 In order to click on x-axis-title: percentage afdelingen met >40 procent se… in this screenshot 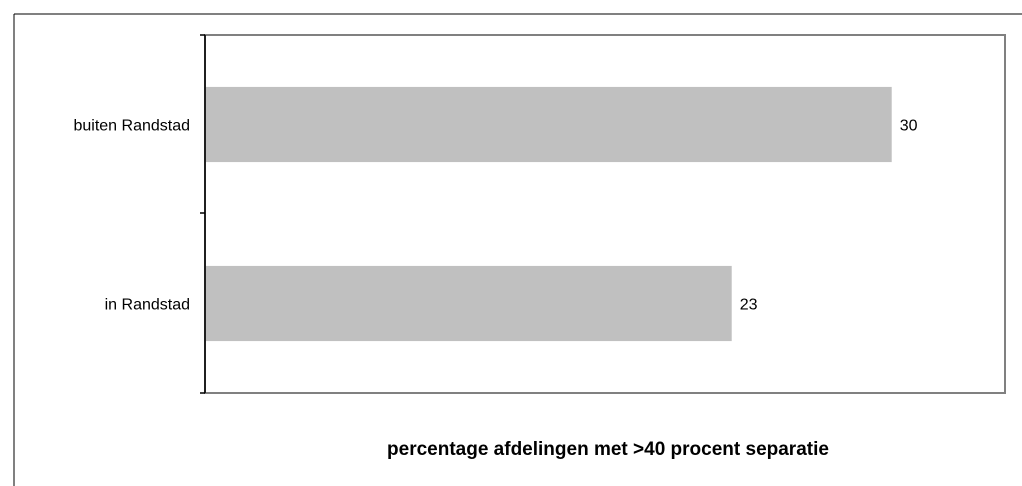, I will do `click(608, 449)`.